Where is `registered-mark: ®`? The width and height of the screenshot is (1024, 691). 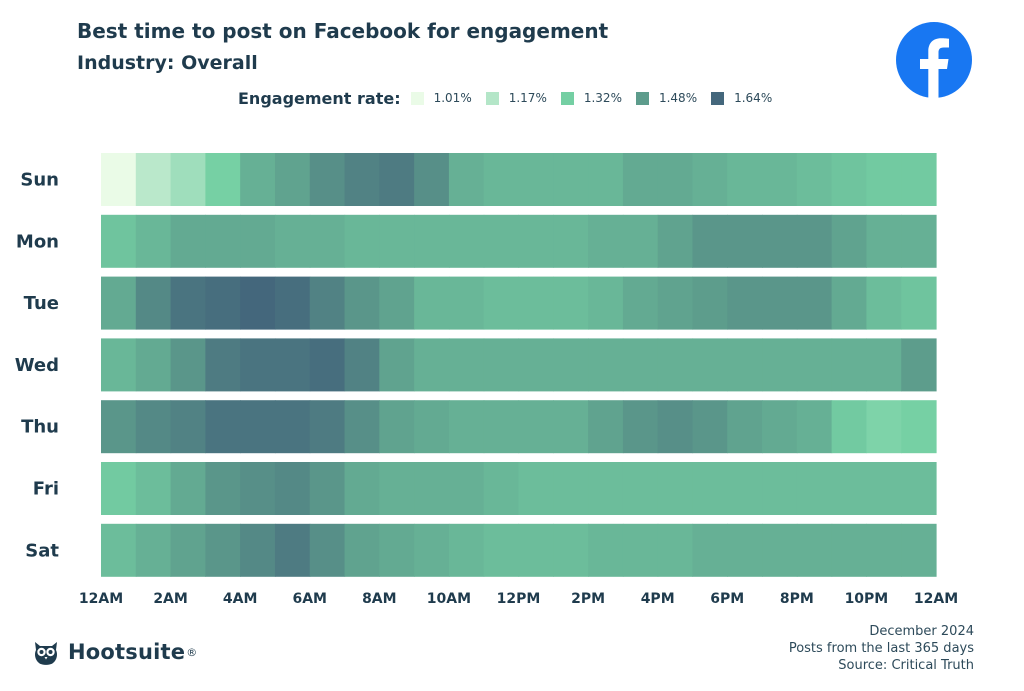
registered-mark: ® is located at coordinates (192, 652).